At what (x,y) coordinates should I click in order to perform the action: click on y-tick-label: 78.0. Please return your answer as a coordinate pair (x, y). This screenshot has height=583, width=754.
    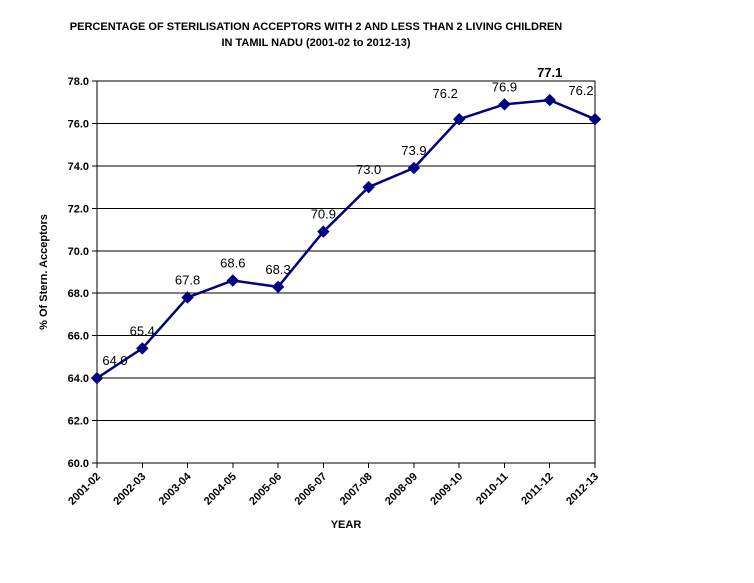
    Looking at the image, I should click on (78, 82).